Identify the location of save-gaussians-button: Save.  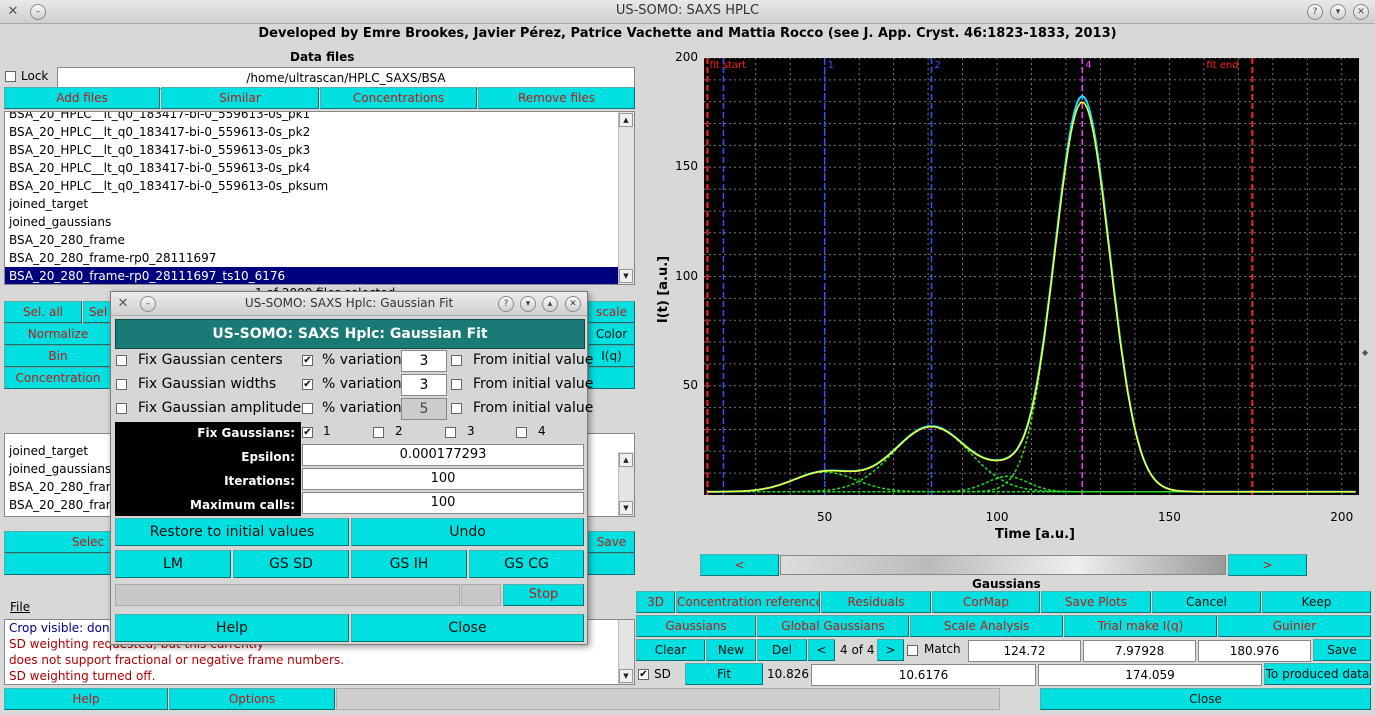
(1342, 650).